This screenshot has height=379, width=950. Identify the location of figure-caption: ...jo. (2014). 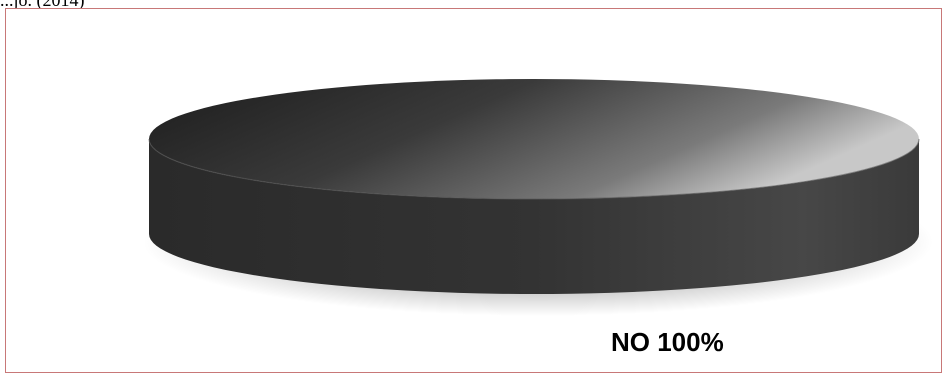
(42, 5).